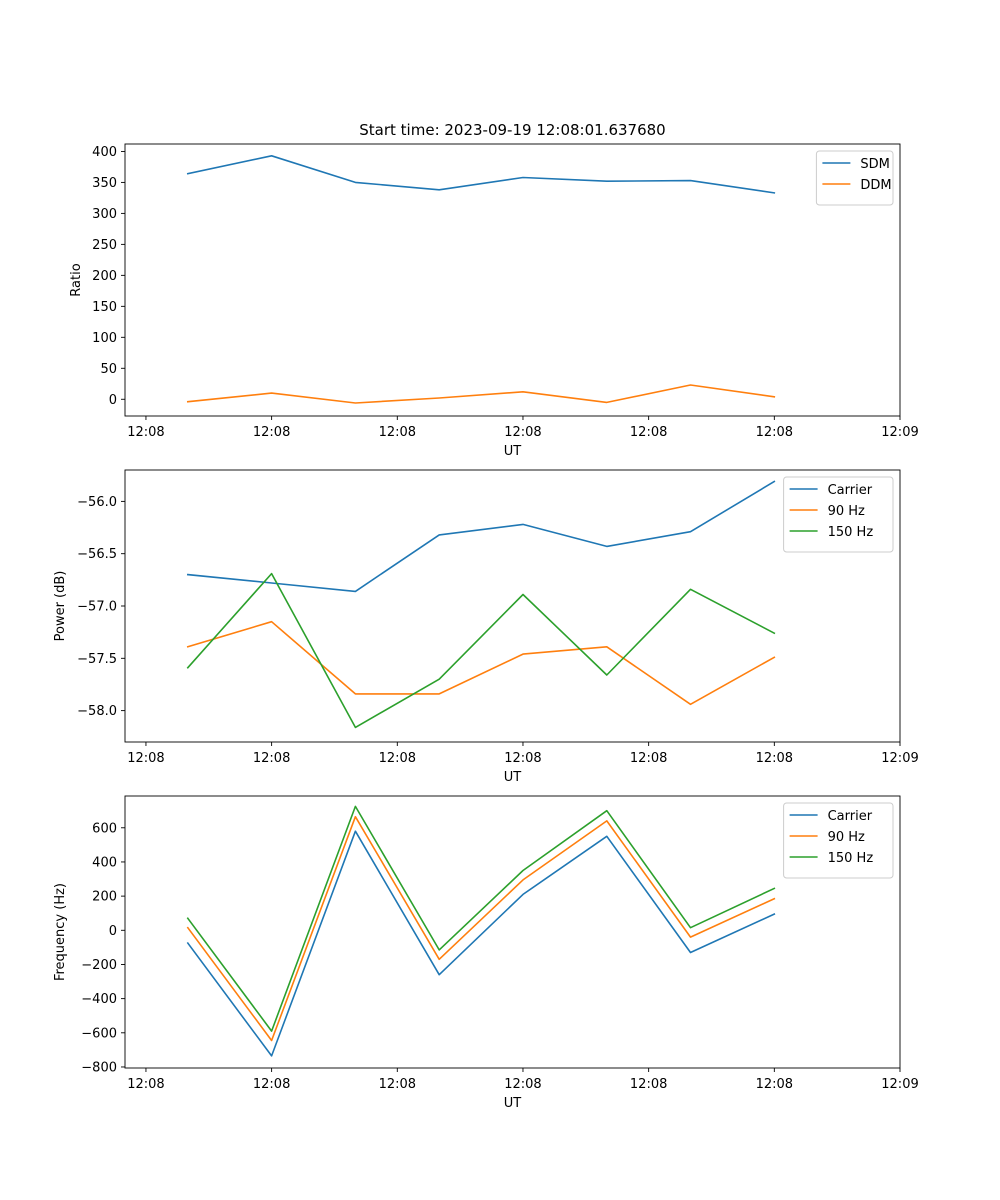  What do you see at coordinates (104, 338) in the screenshot?
I see `y-tick-label: 100` at bounding box center [104, 338].